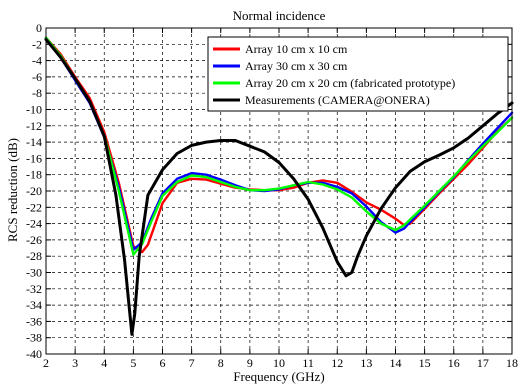  What do you see at coordinates (34, 207) in the screenshot?
I see `y-tick-label: -22` at bounding box center [34, 207].